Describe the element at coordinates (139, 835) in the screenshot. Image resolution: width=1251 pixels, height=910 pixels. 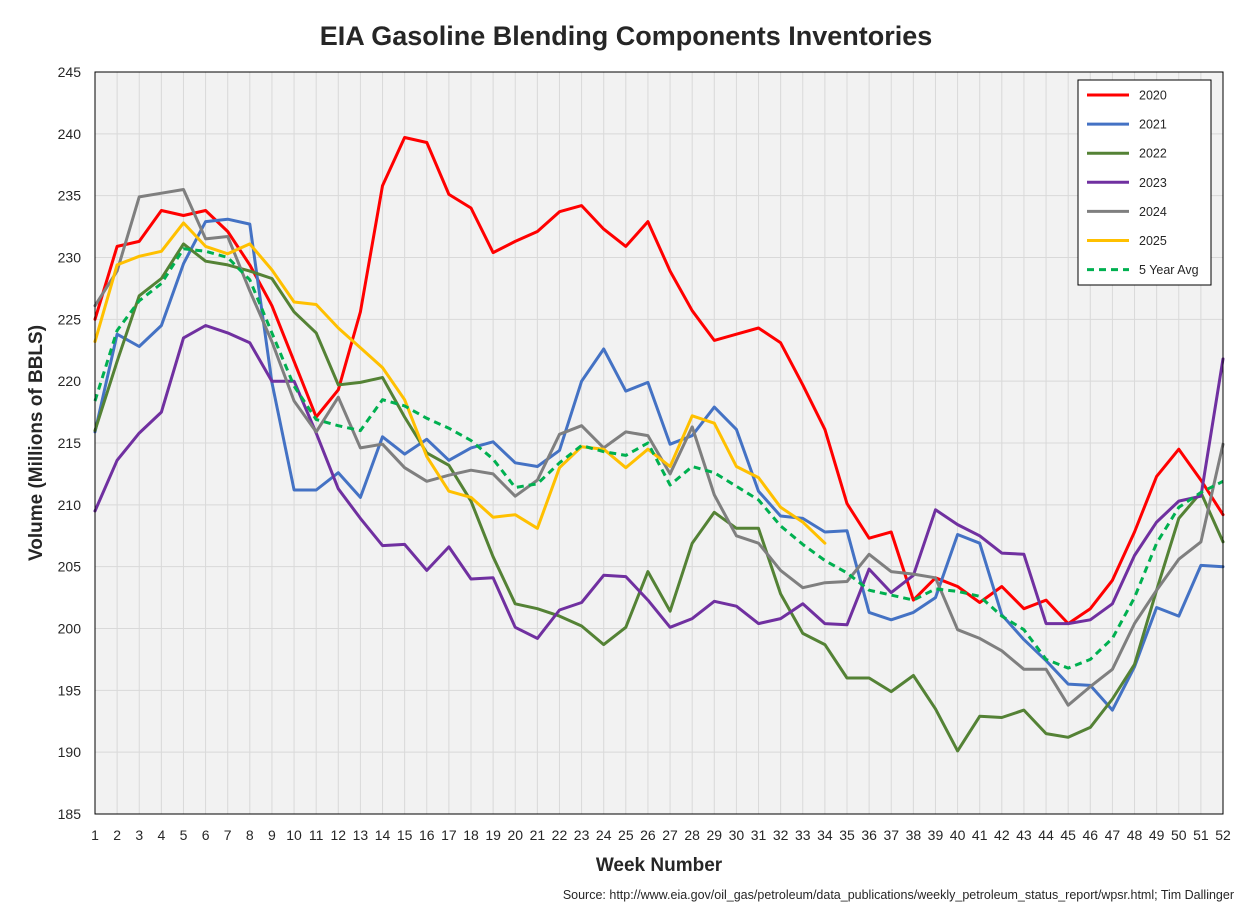
I see `x-tick-label: 3` at that location.